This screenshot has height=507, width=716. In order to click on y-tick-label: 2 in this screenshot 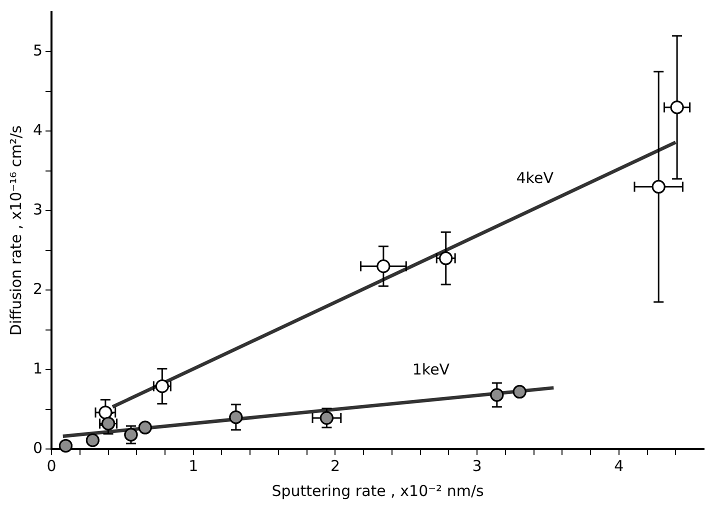, I will do `click(37, 289)`.